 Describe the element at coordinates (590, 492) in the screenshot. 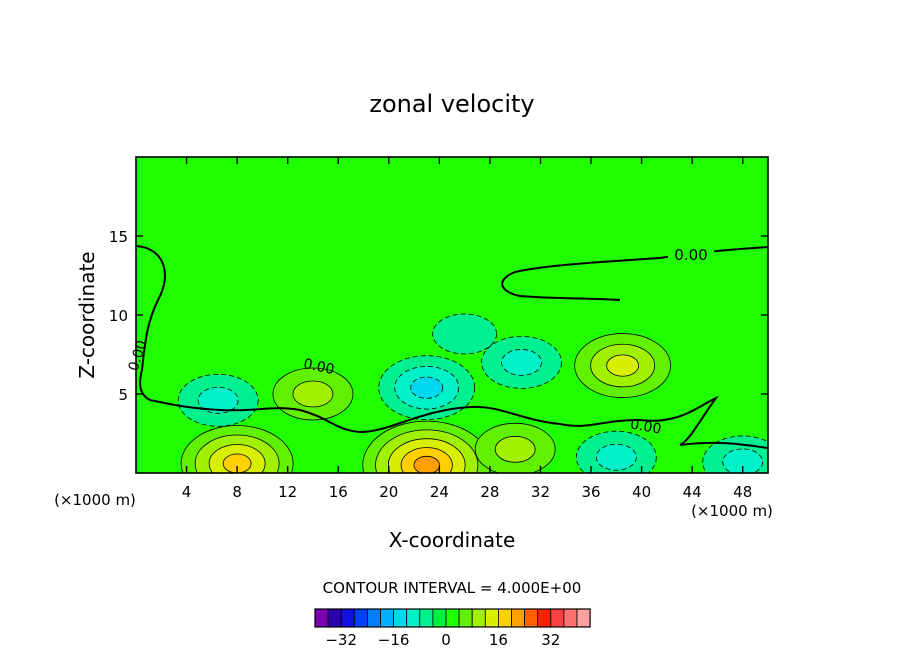

I see `x-tick-label: 36` at that location.